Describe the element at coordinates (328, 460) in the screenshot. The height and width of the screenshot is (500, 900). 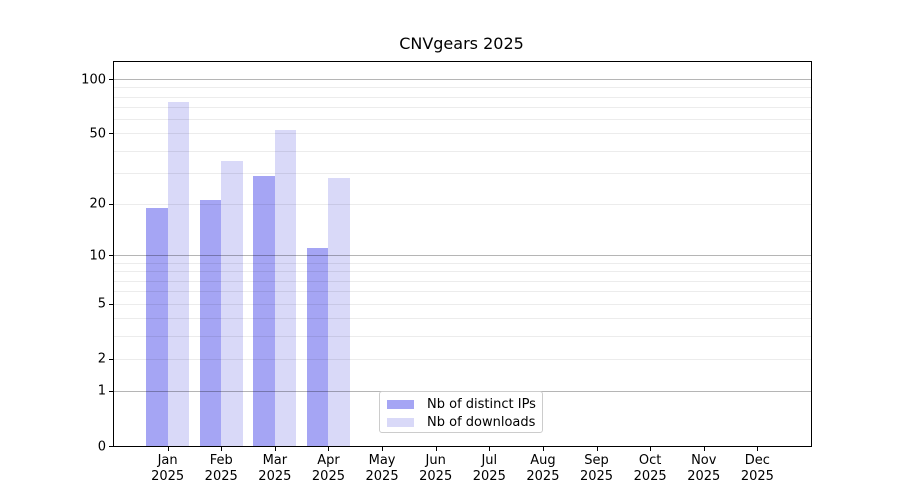
I see `x-tick-month: Apr` at that location.